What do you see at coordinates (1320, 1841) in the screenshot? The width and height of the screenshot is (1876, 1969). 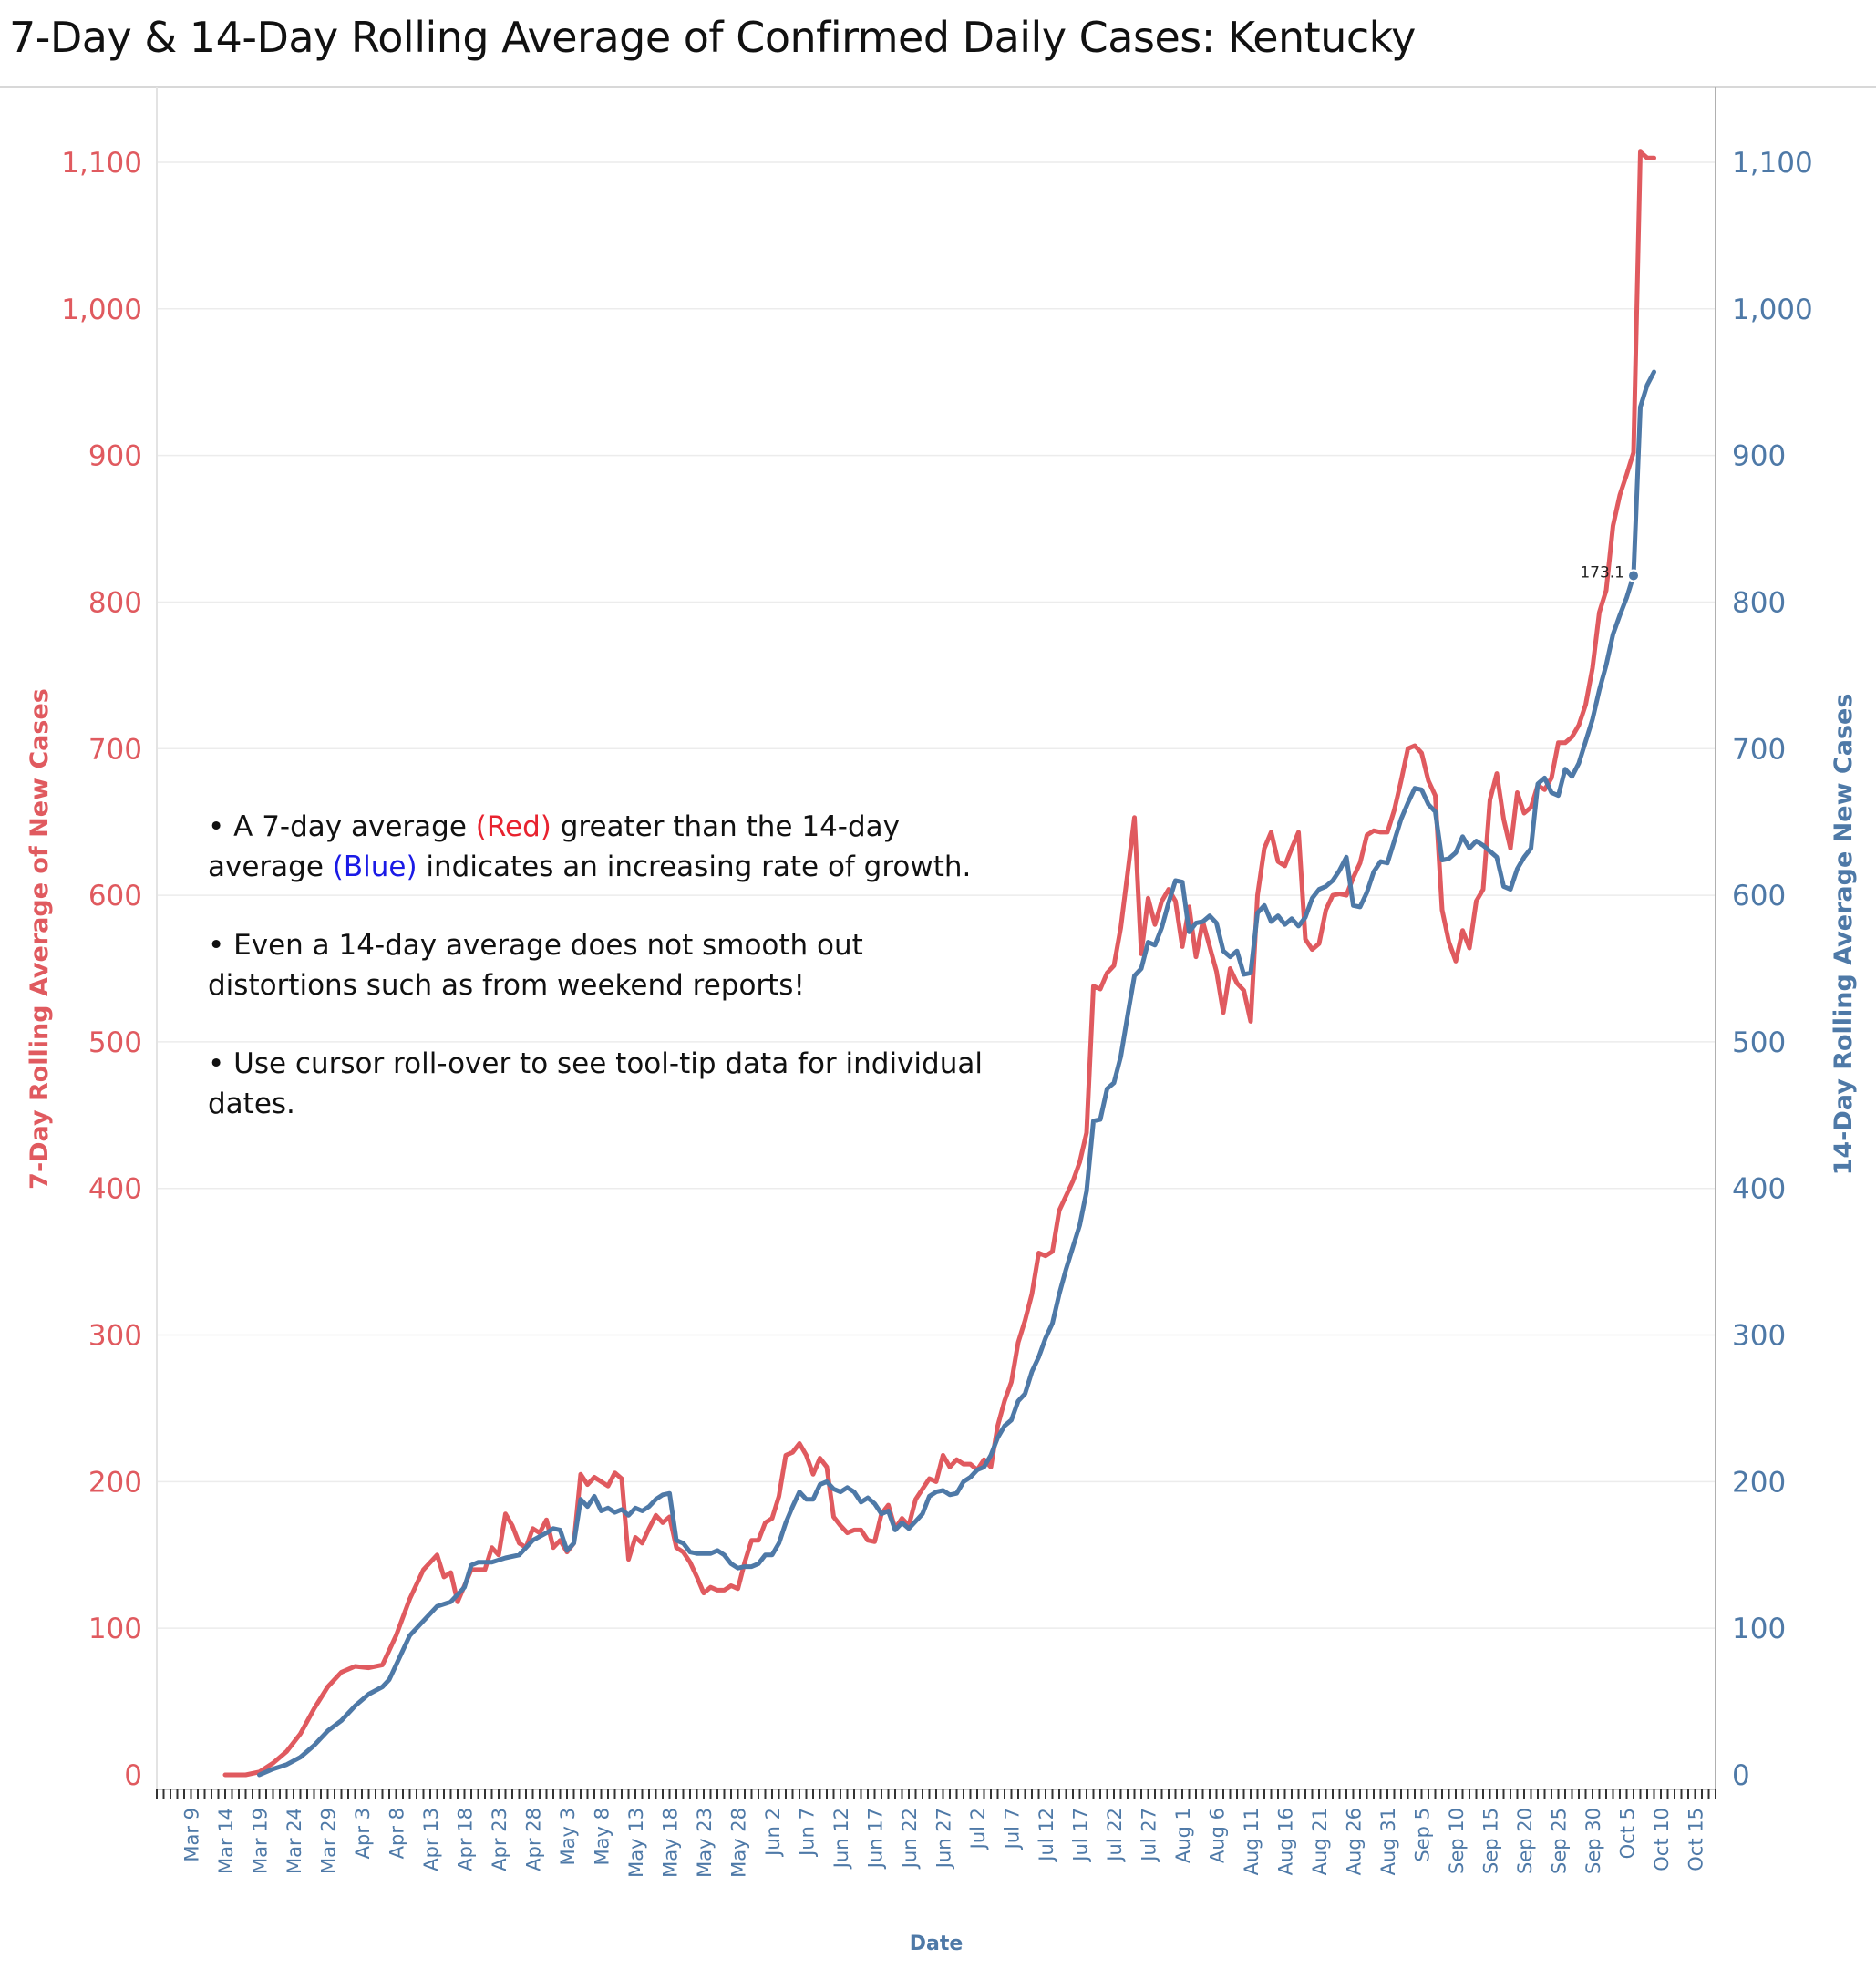 I see `x-tick-label: Aug 21` at bounding box center [1320, 1841].